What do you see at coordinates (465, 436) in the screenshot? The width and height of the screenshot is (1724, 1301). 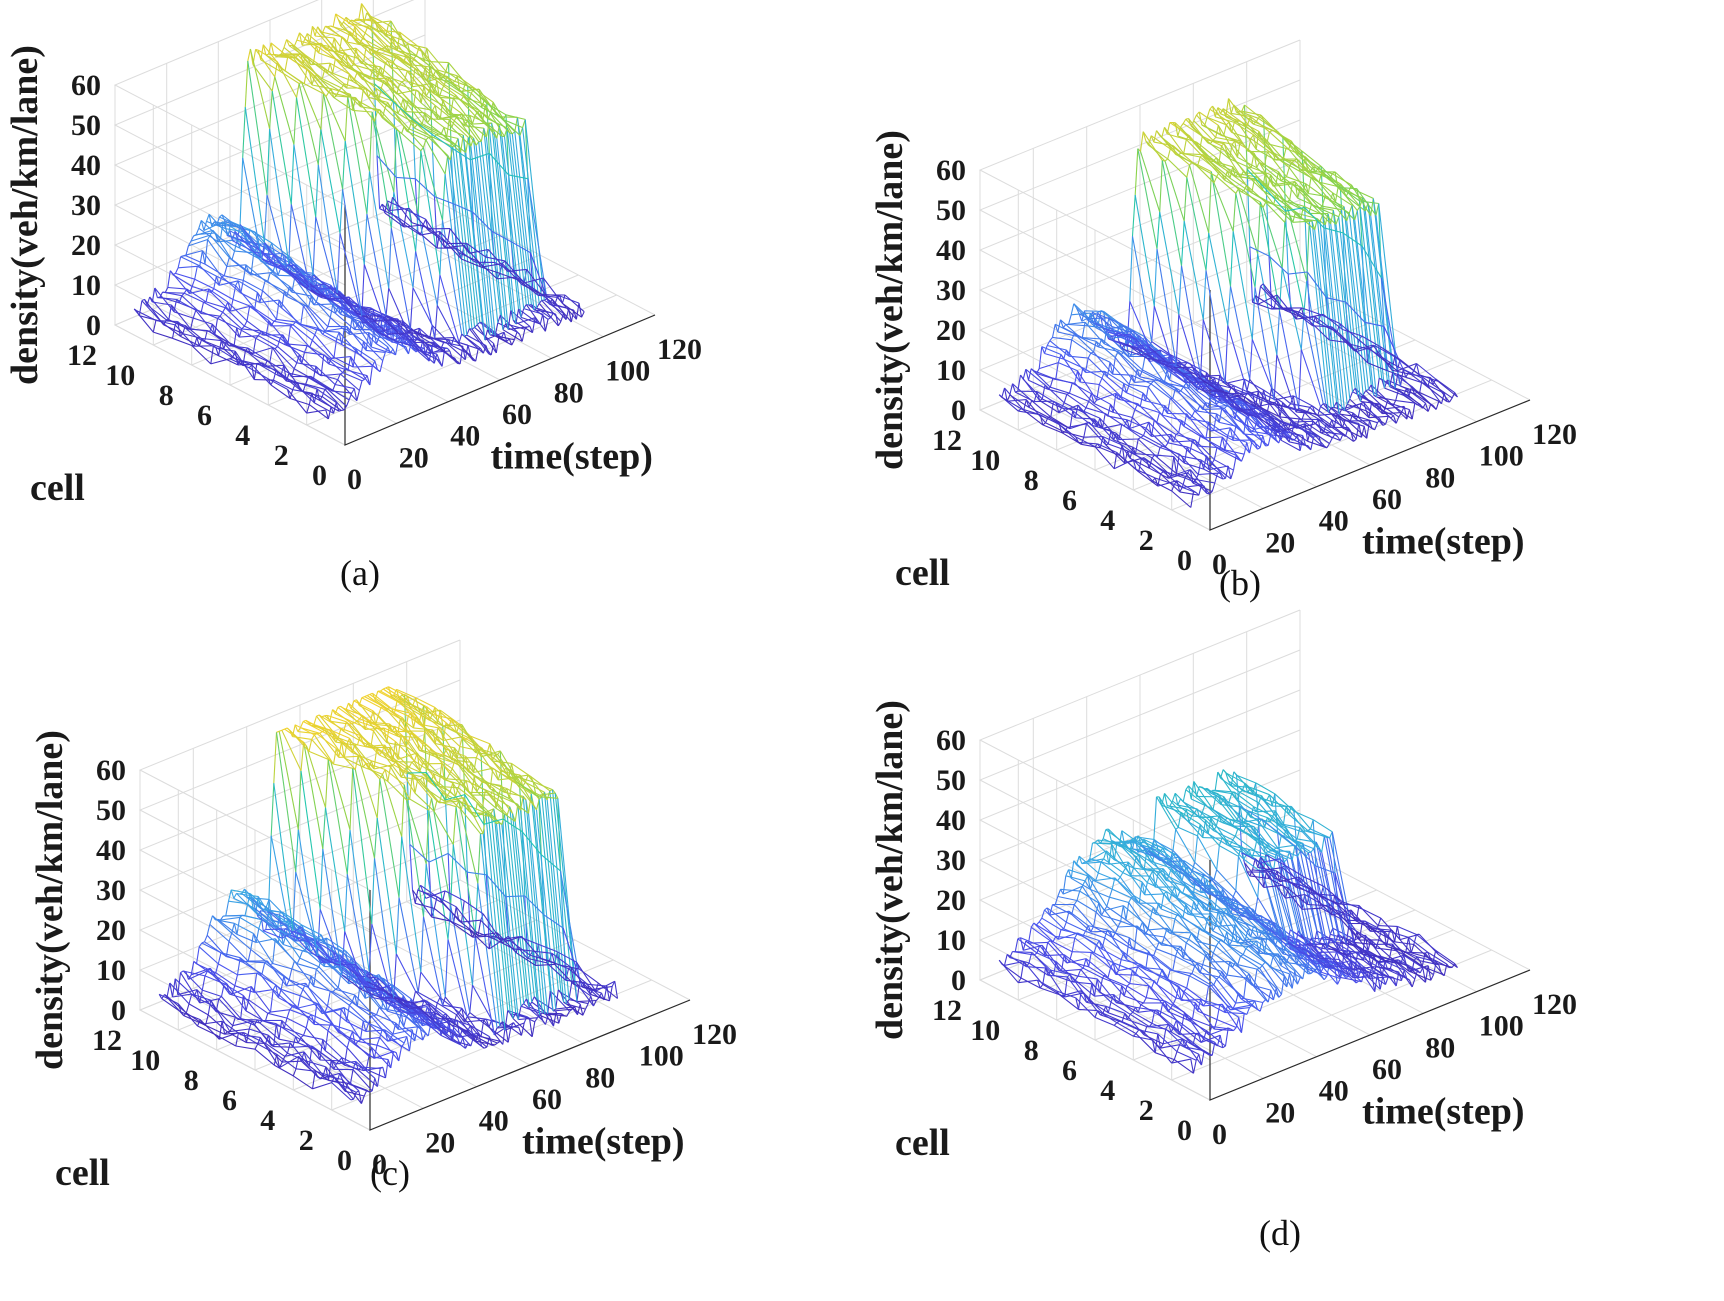 I see `x-tick-label: 40` at bounding box center [465, 436].